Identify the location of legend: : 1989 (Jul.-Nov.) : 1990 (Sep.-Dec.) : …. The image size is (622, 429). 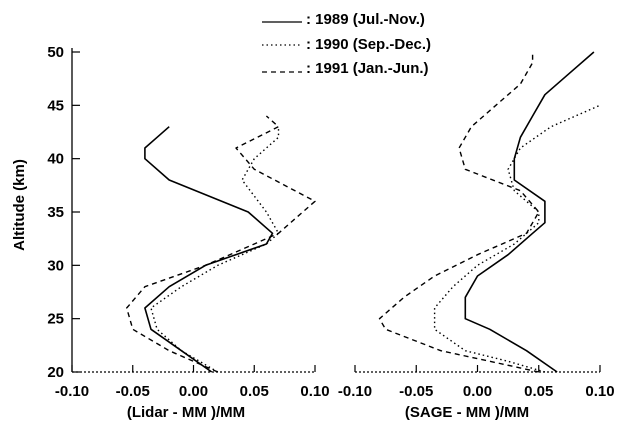
(346, 44).